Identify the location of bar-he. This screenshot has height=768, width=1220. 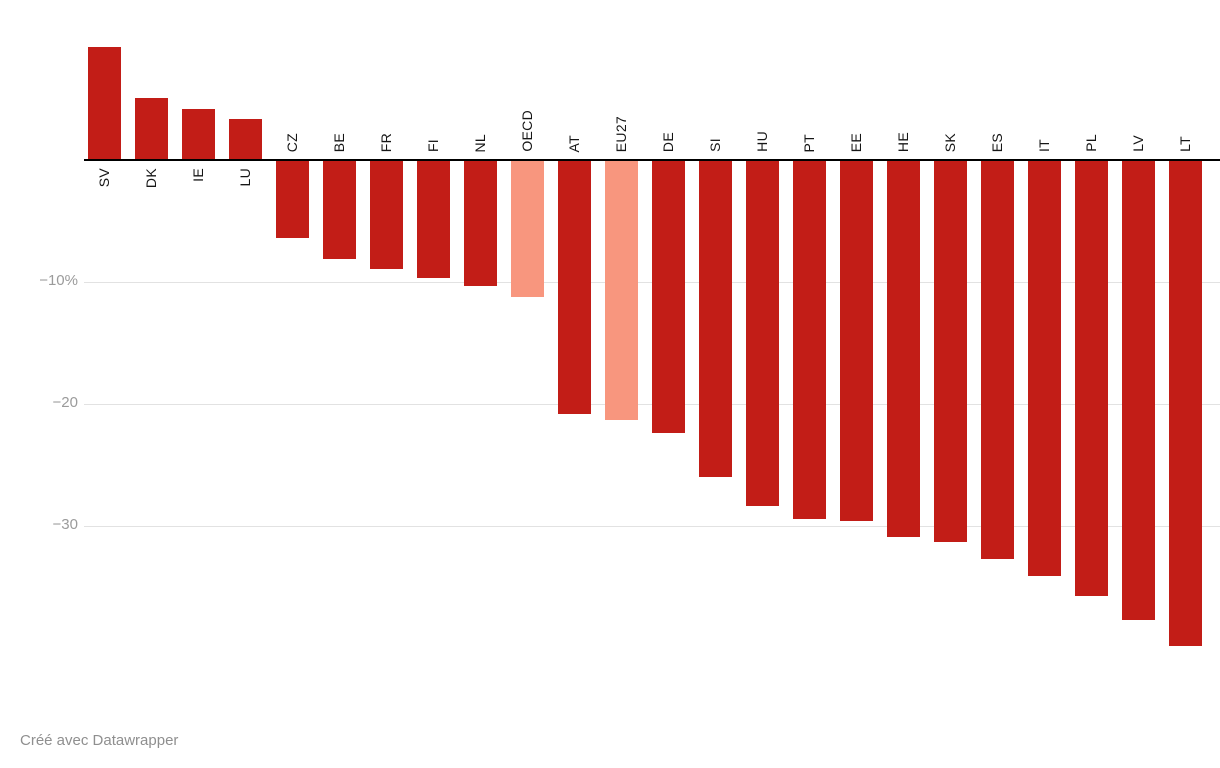
(903, 348).